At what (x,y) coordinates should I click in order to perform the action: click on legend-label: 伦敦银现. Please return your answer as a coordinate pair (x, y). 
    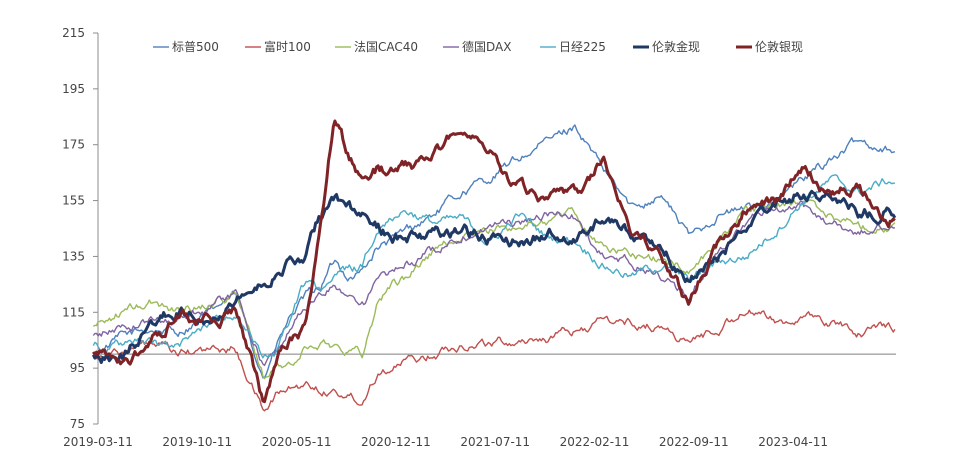
    Looking at the image, I should click on (779, 46).